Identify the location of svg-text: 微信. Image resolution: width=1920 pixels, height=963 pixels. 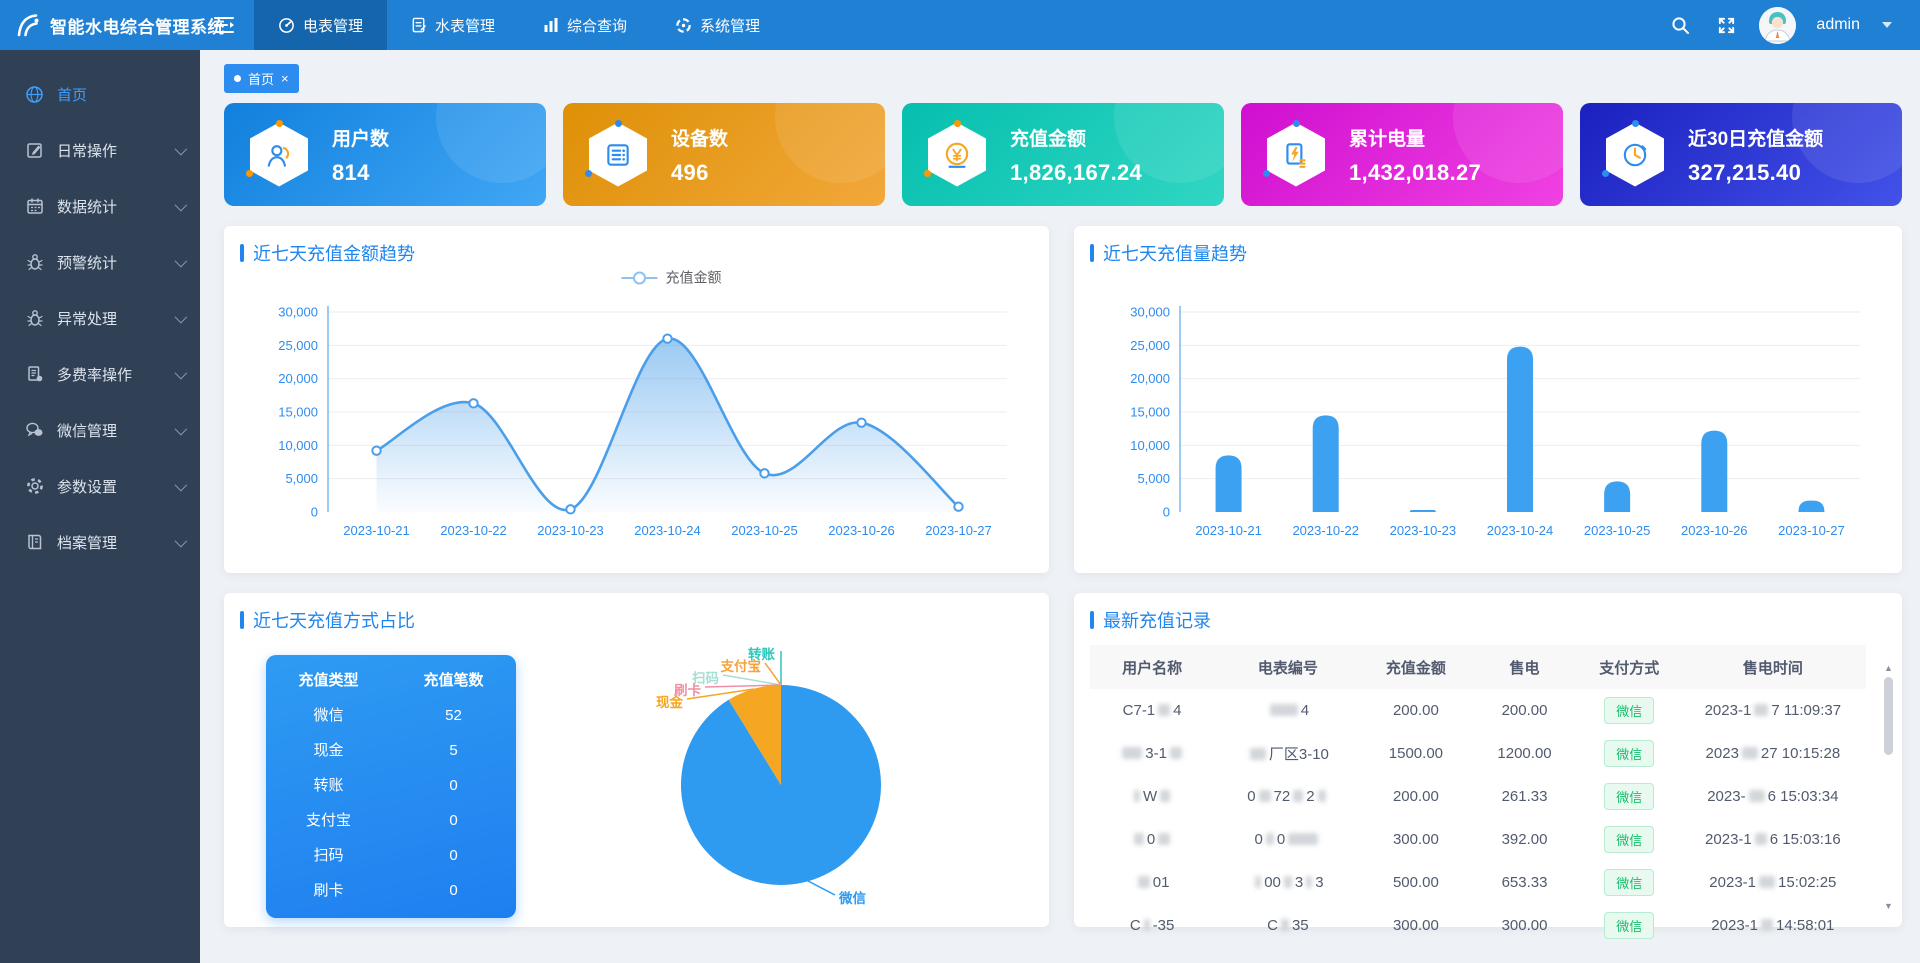
(852, 898).